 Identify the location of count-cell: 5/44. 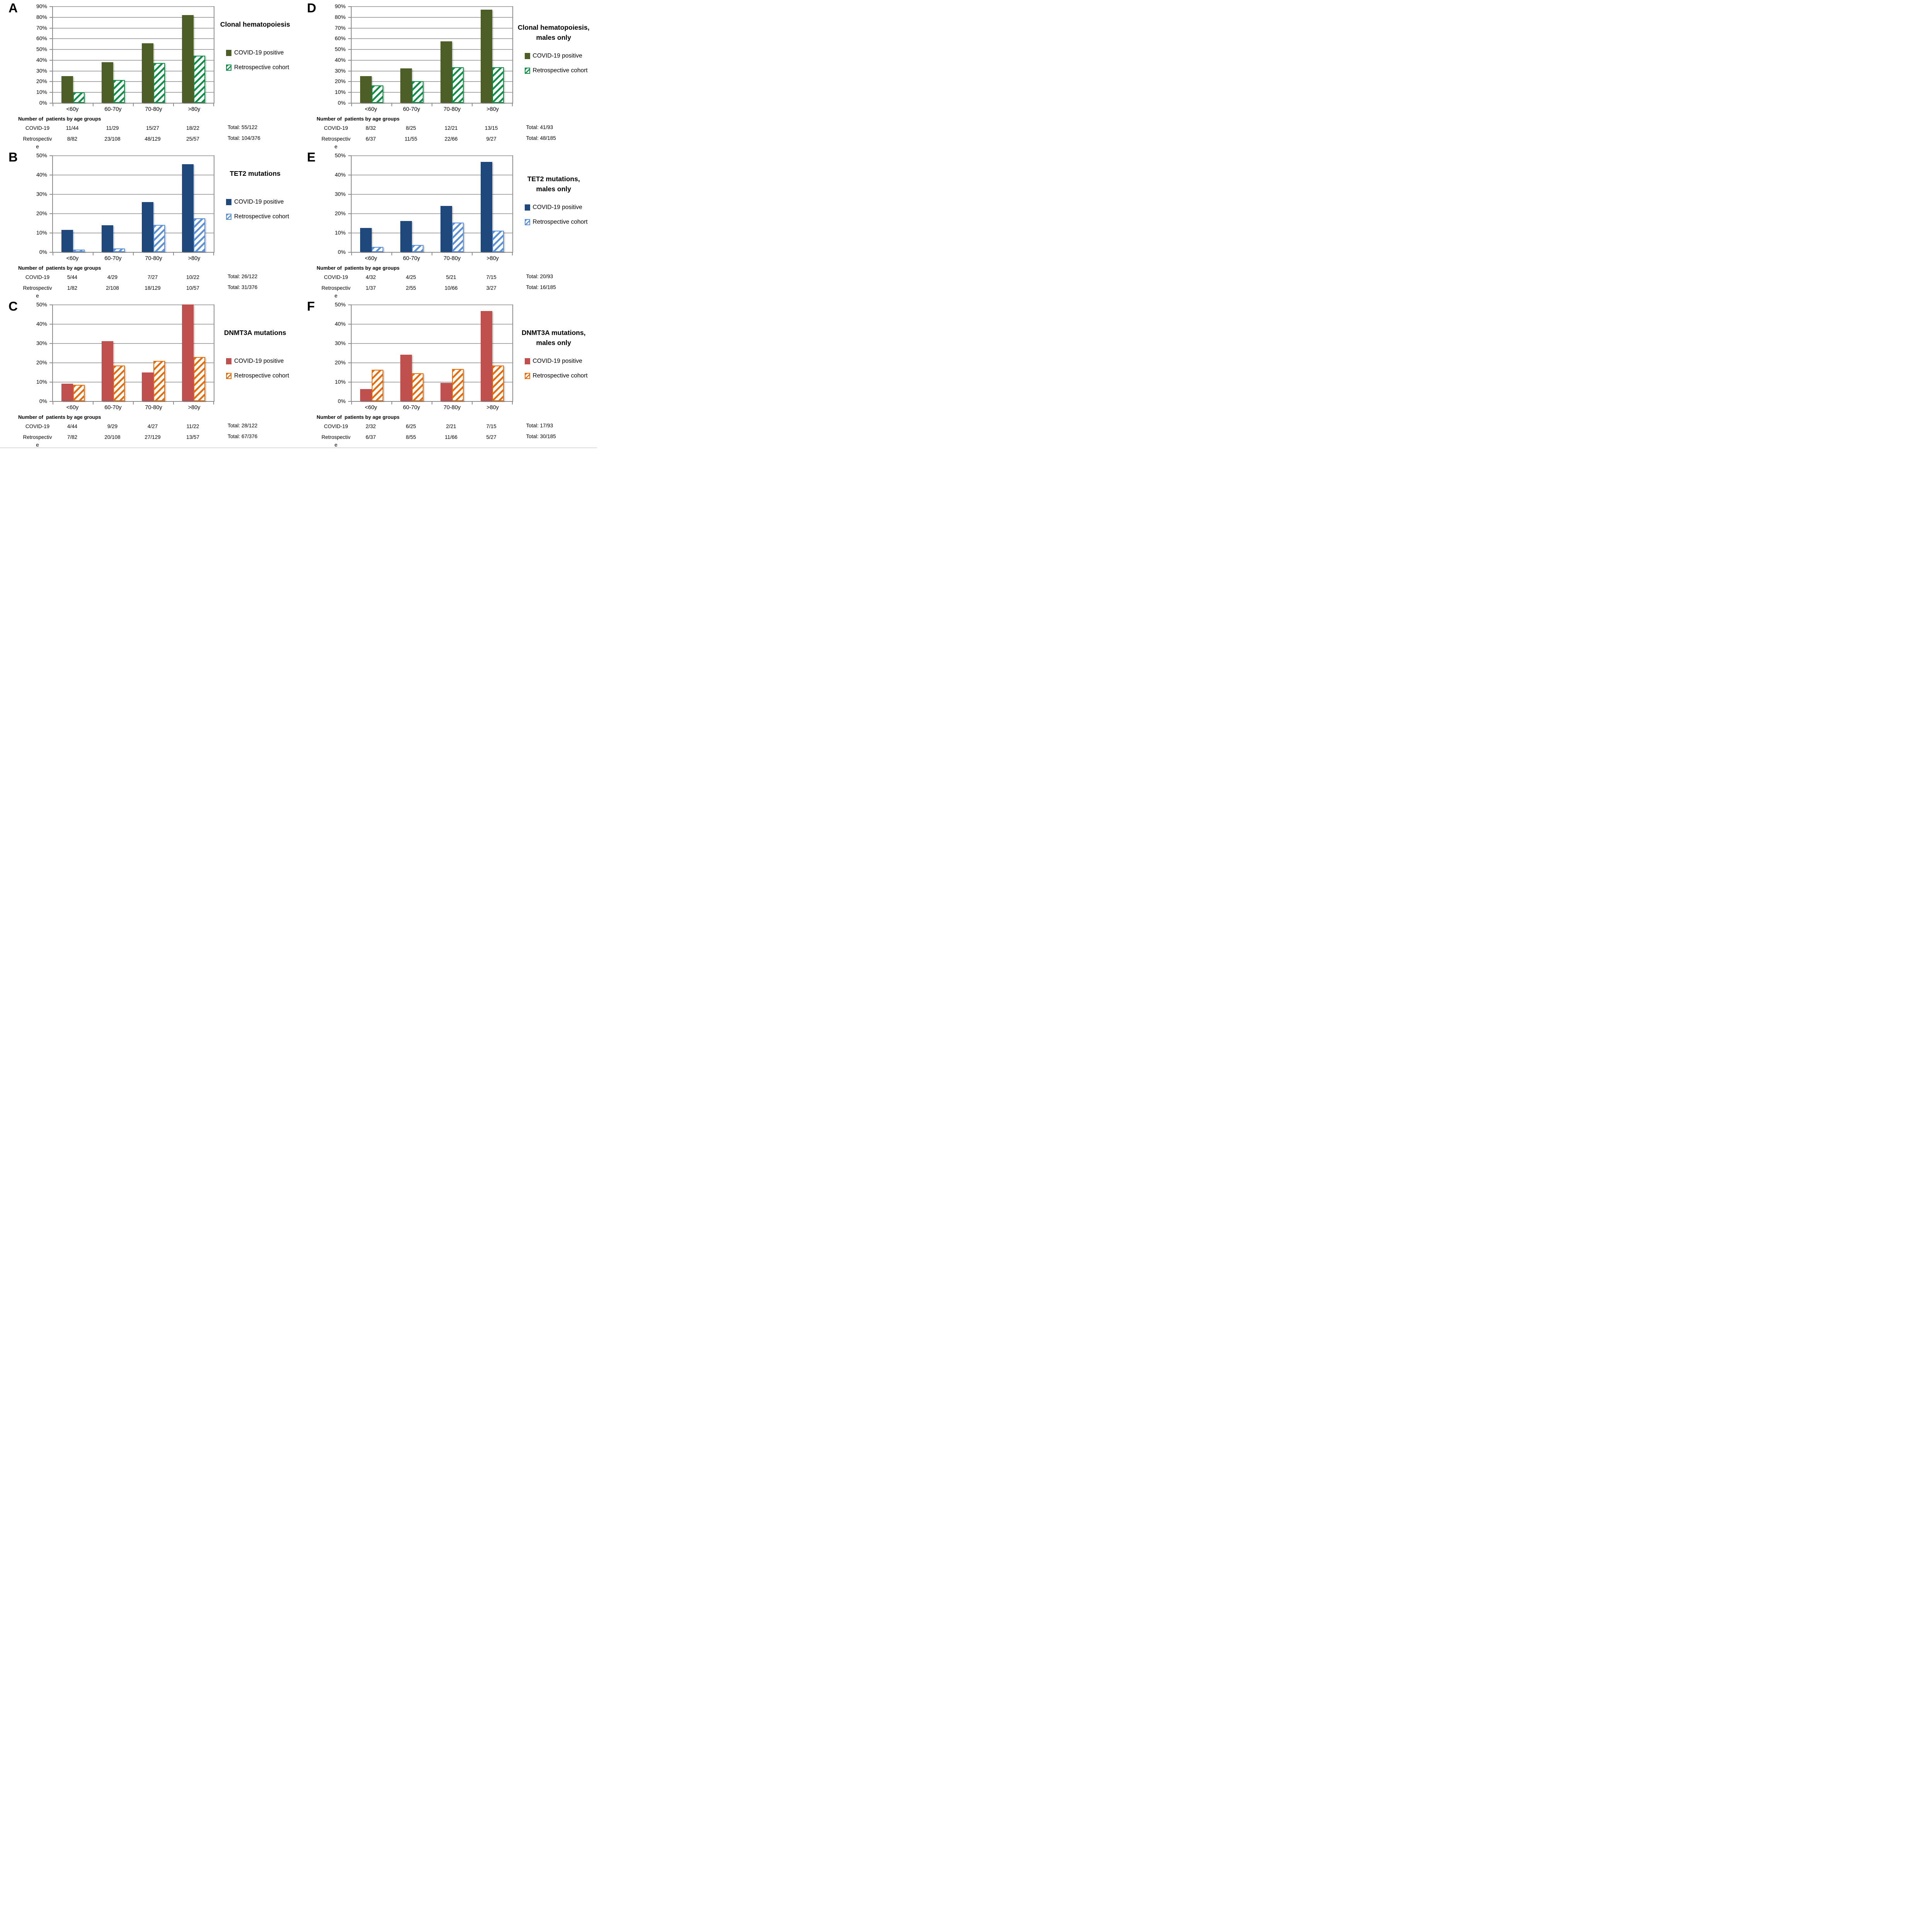
(73, 277).